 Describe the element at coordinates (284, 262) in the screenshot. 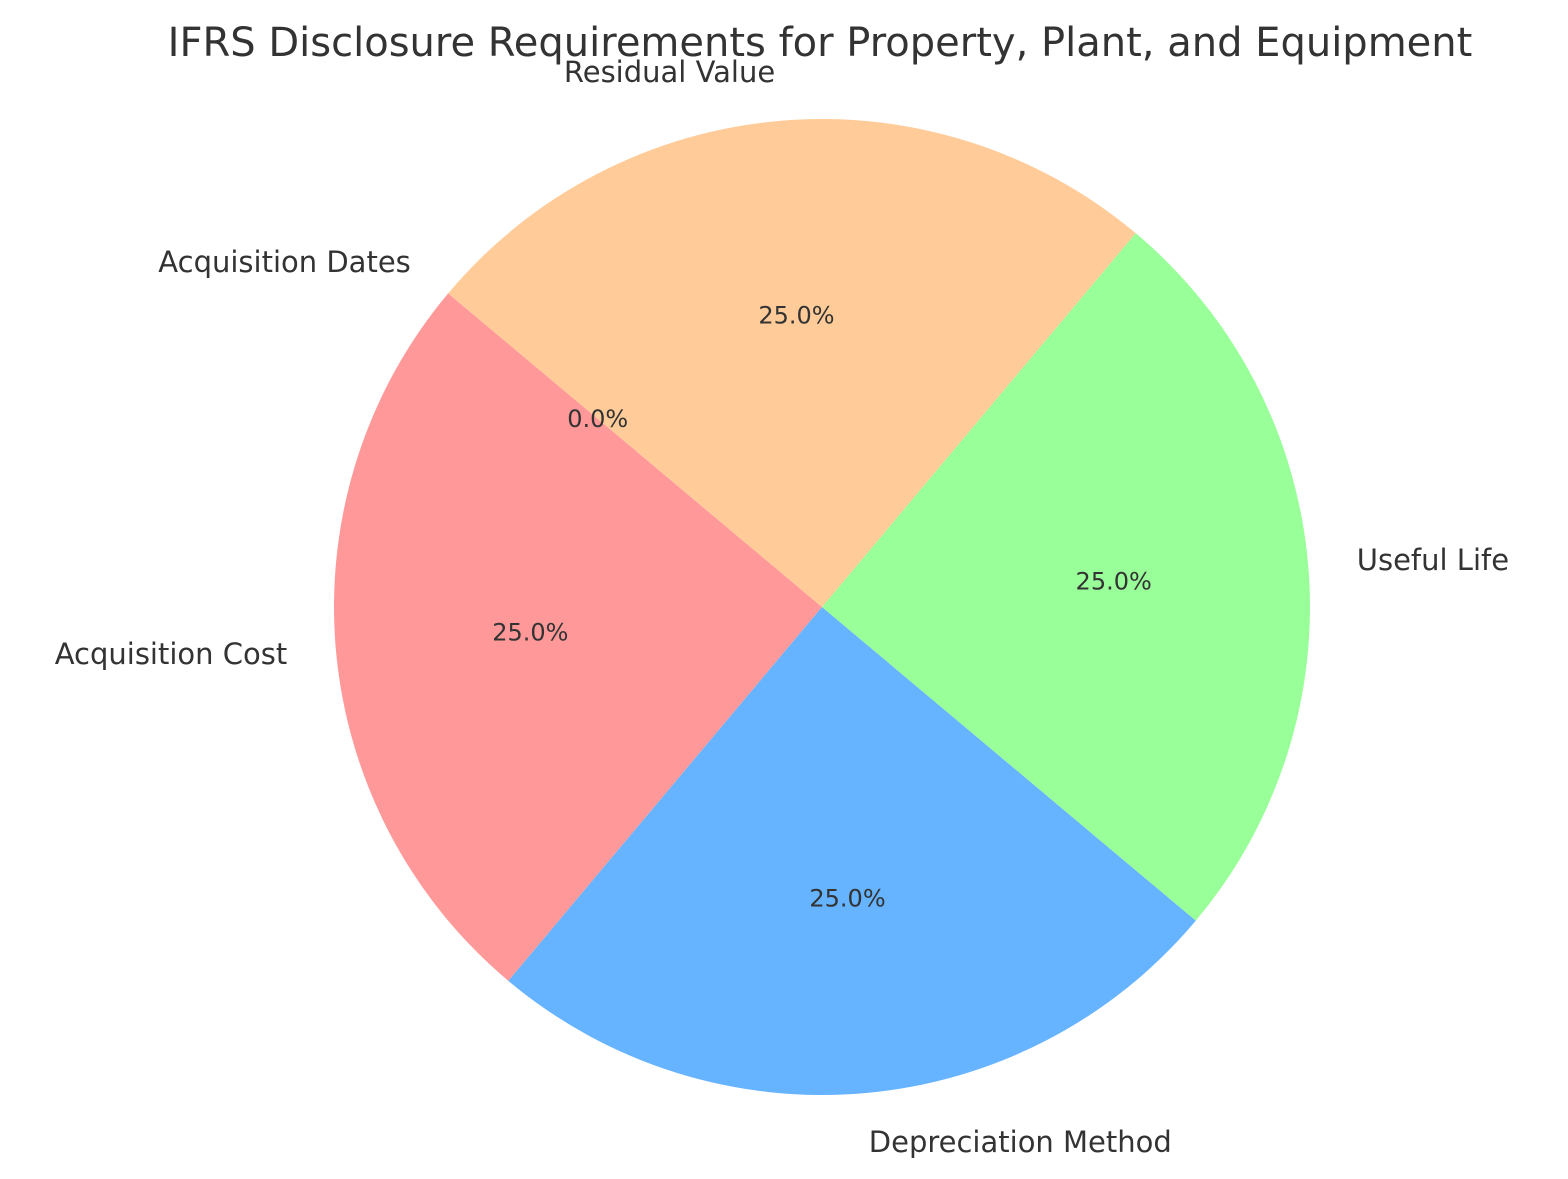

I see `slice-label-acquisition-dates: Acquisition Dates` at that location.